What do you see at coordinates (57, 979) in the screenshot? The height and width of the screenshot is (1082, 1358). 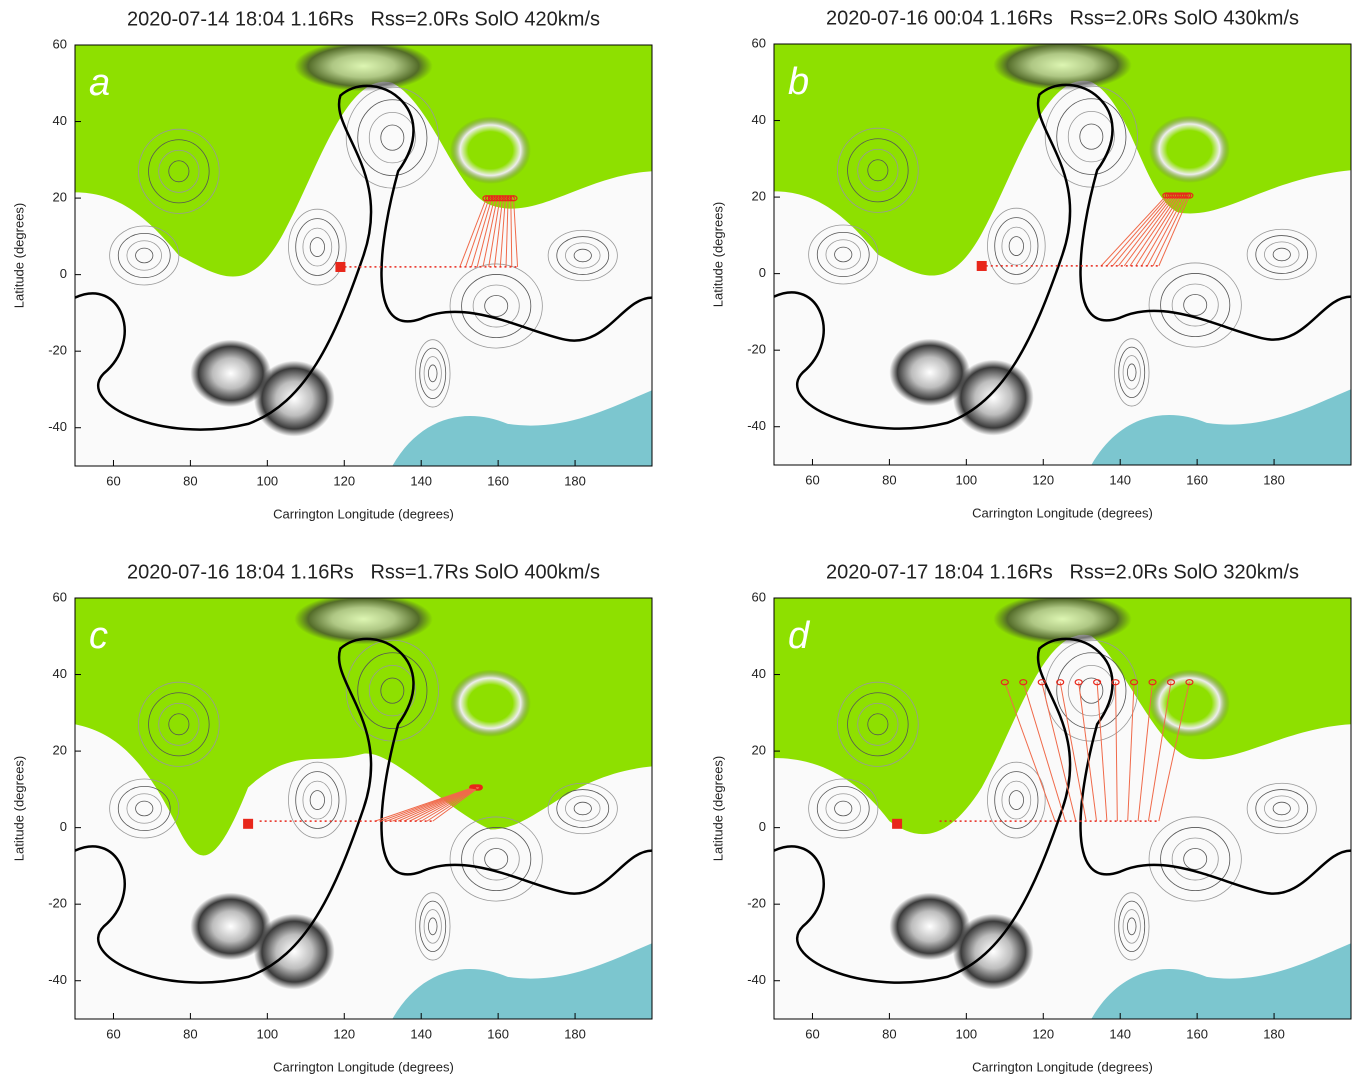 I see `y-tick-label: -40` at bounding box center [57, 979].